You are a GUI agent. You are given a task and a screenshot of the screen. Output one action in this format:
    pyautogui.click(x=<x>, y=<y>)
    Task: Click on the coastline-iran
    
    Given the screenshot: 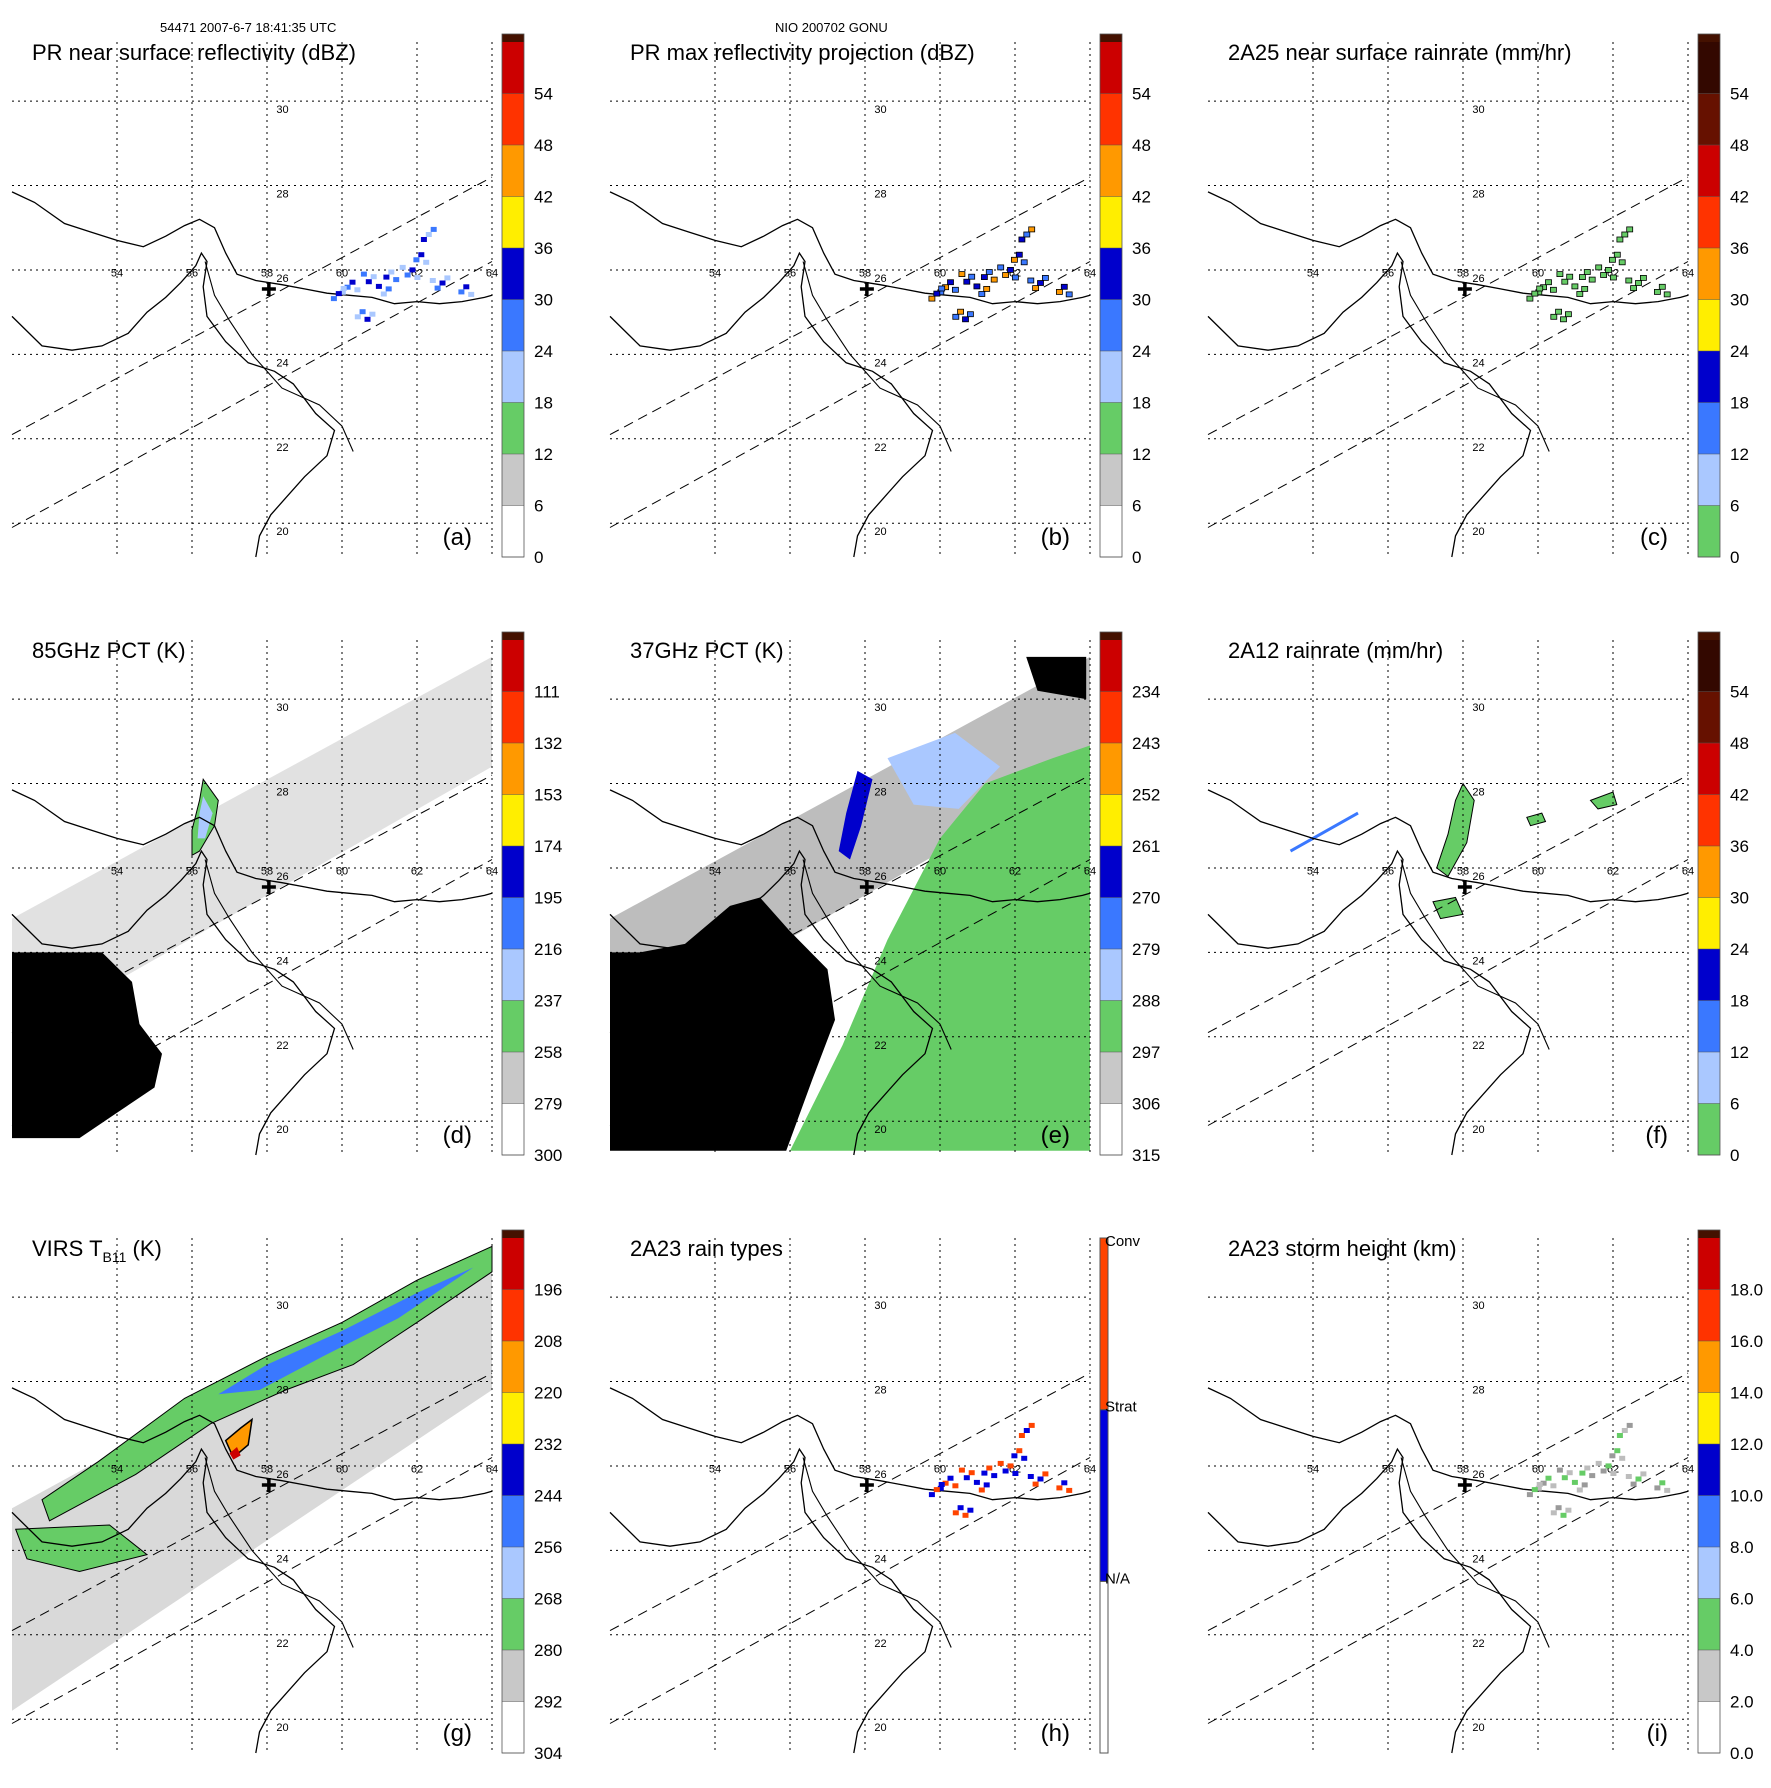 What is the action you would take?
    pyautogui.click(x=1448, y=248)
    